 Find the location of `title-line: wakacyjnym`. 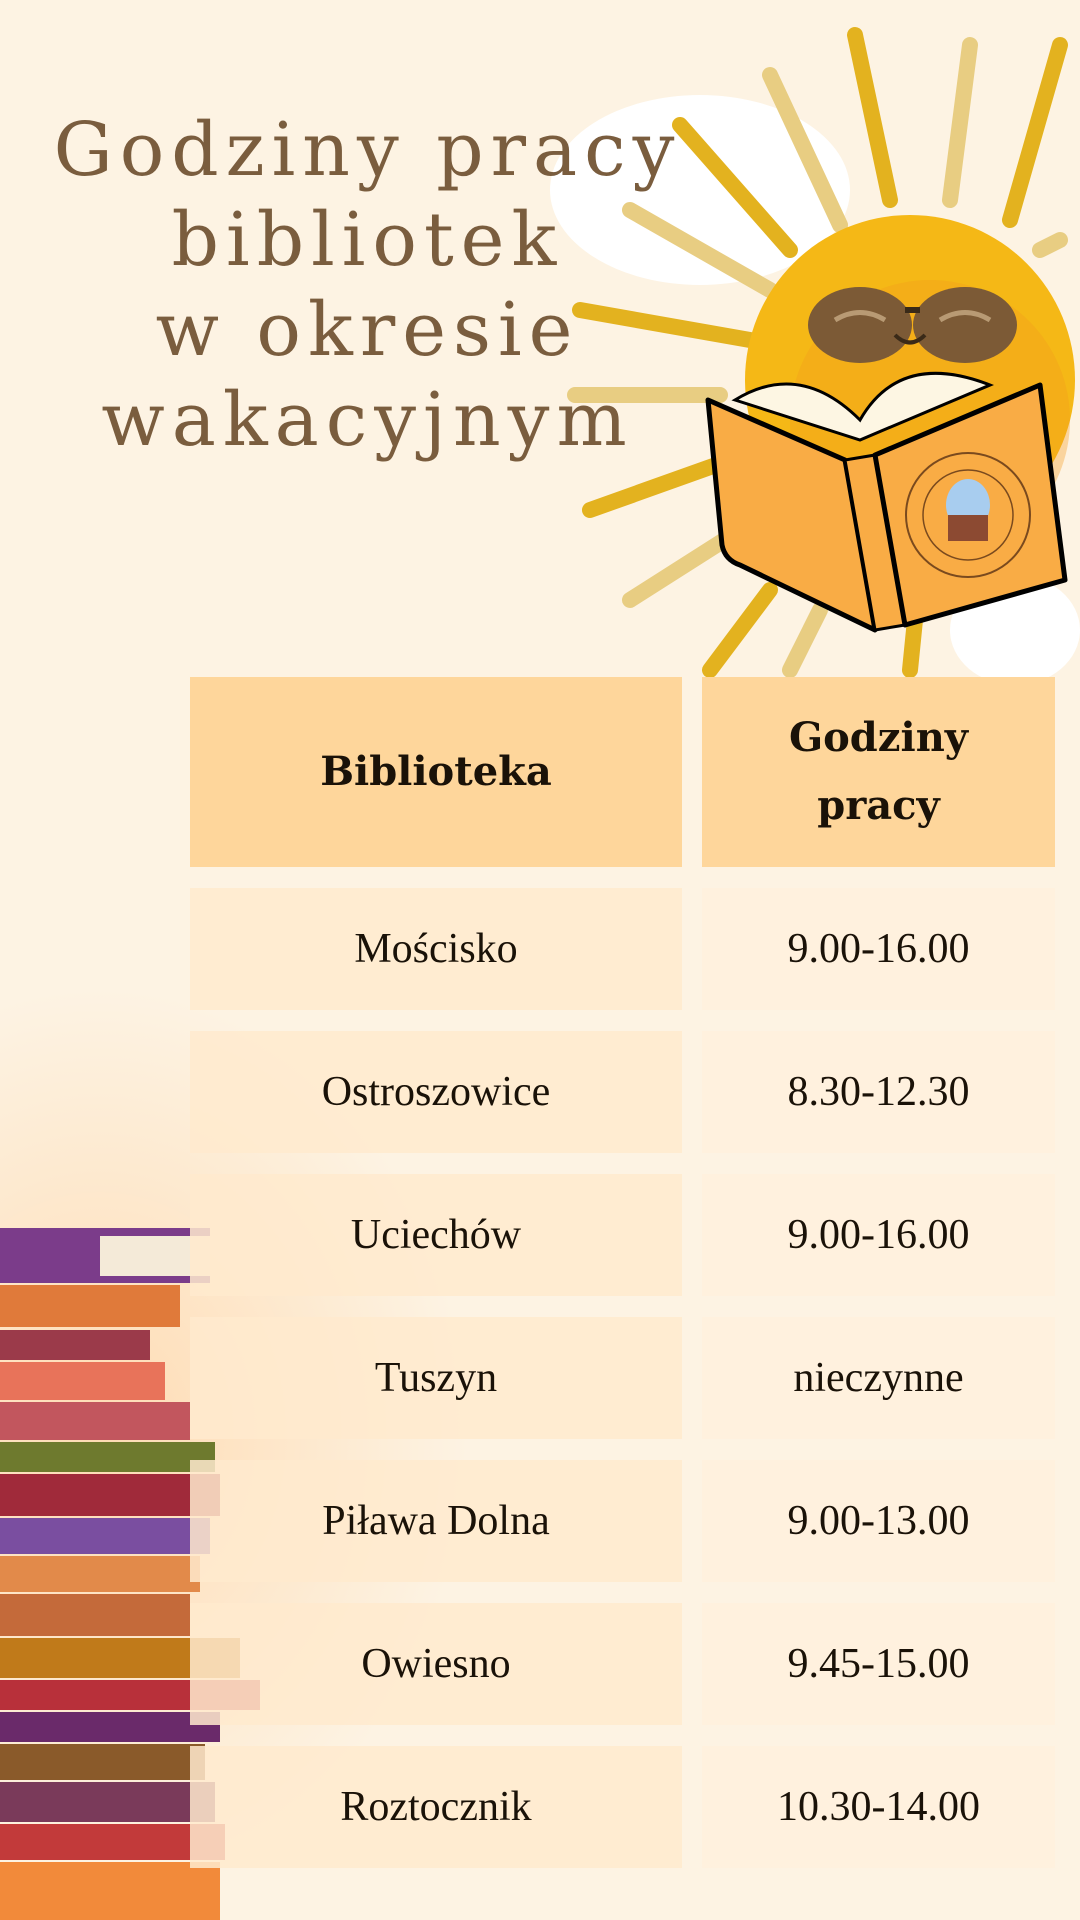

title-line: wakacyjnym is located at coordinates (367, 420).